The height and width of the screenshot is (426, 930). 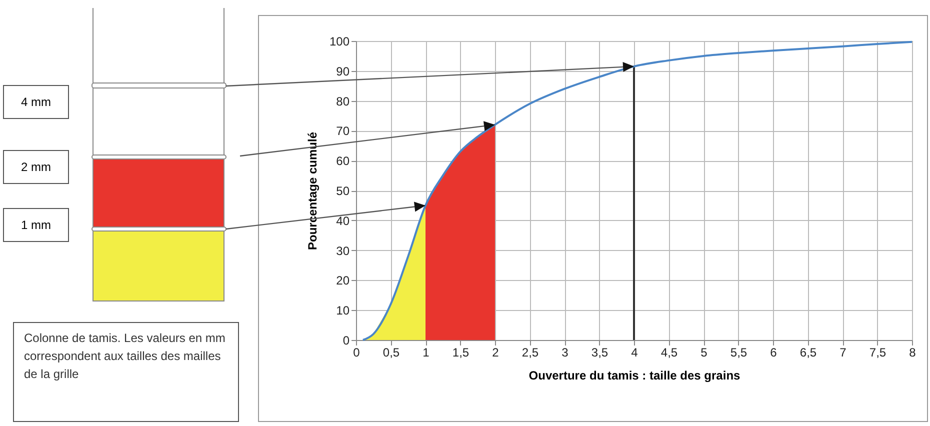 I want to click on y-tick-label: 80, so click(x=343, y=101).